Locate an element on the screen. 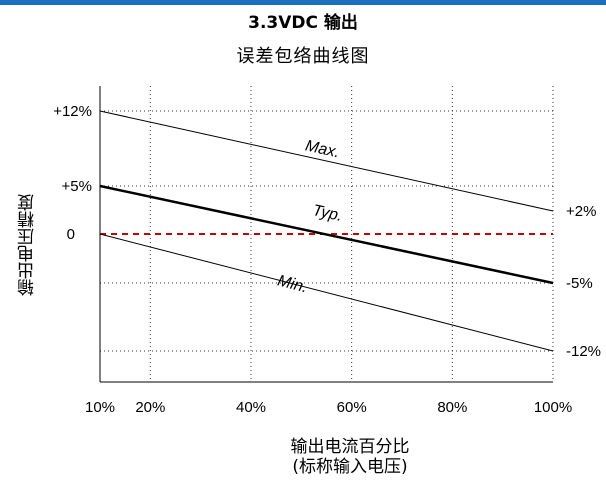  x-axis-label-line2: (标称输入电压) is located at coordinates (350, 467).